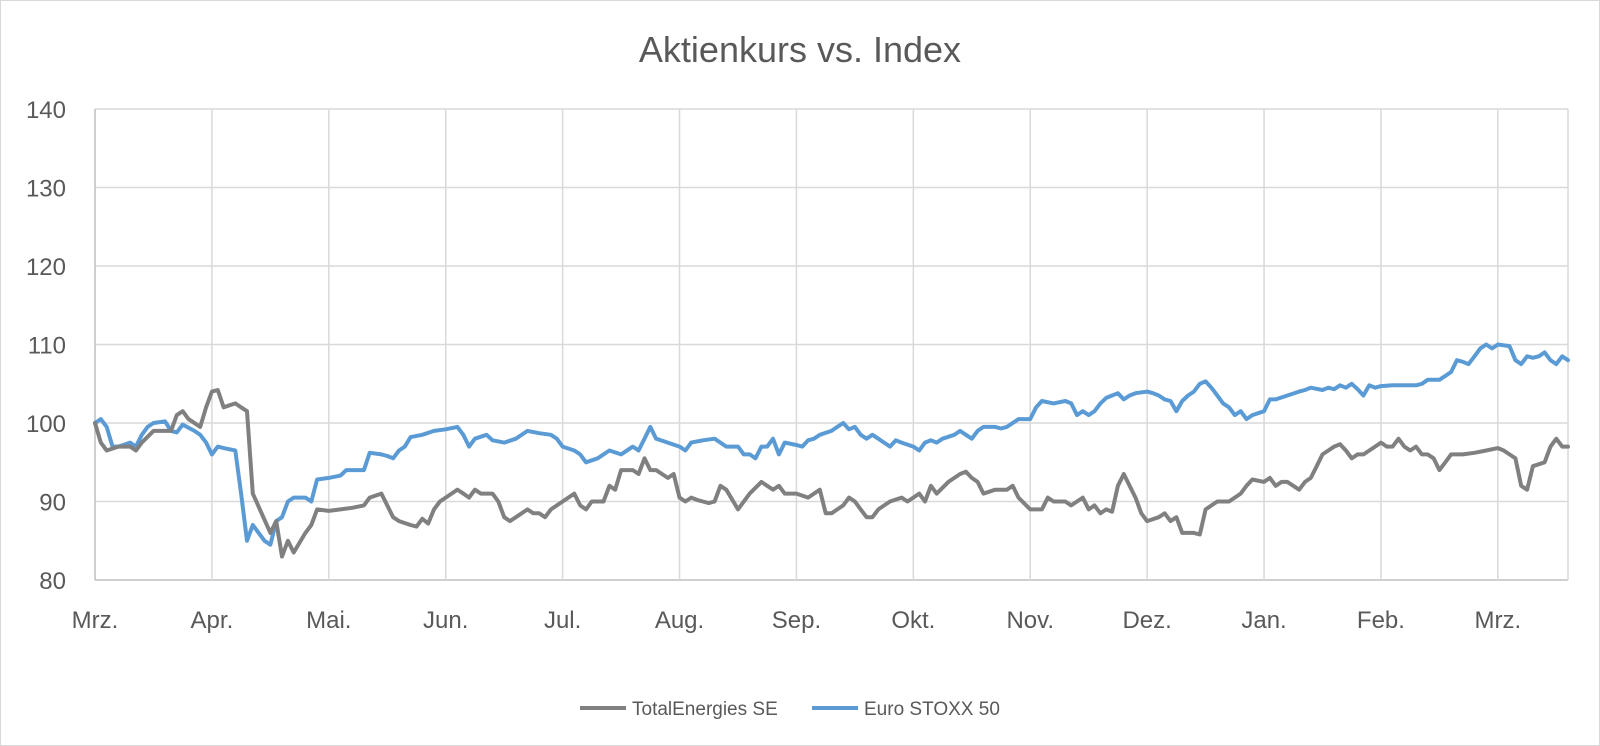  Describe the element at coordinates (1146, 620) in the screenshot. I see `x-tick-label: Dez.` at that location.